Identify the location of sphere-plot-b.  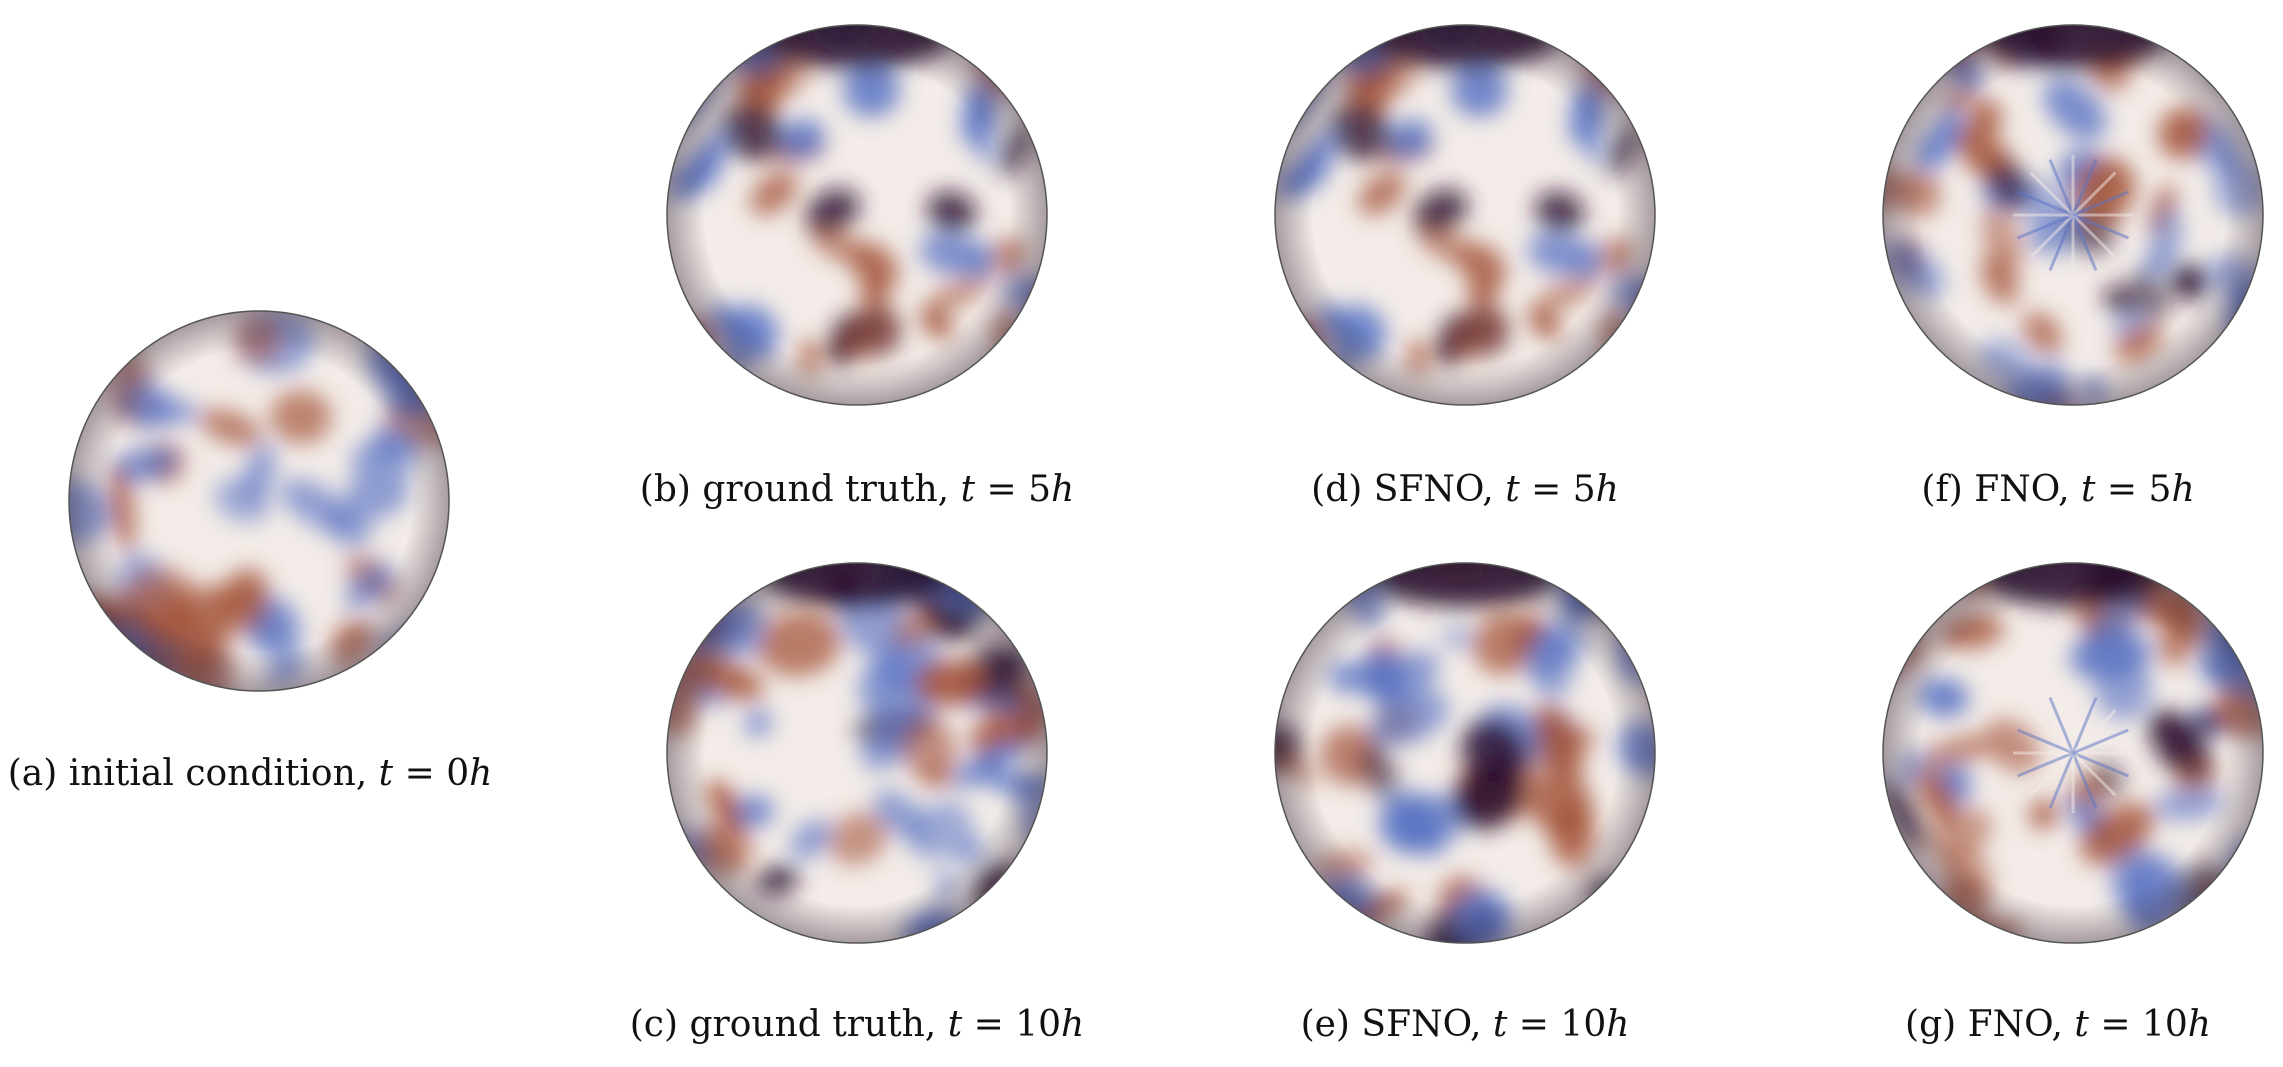
(857, 215).